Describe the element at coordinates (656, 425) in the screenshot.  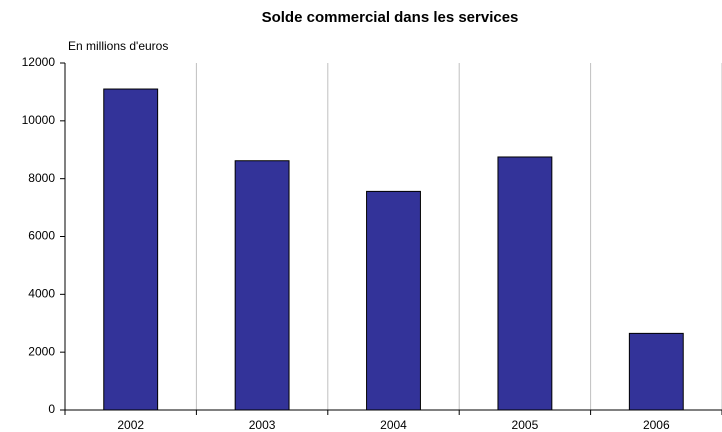
I see `x-tick-label: 2006` at that location.